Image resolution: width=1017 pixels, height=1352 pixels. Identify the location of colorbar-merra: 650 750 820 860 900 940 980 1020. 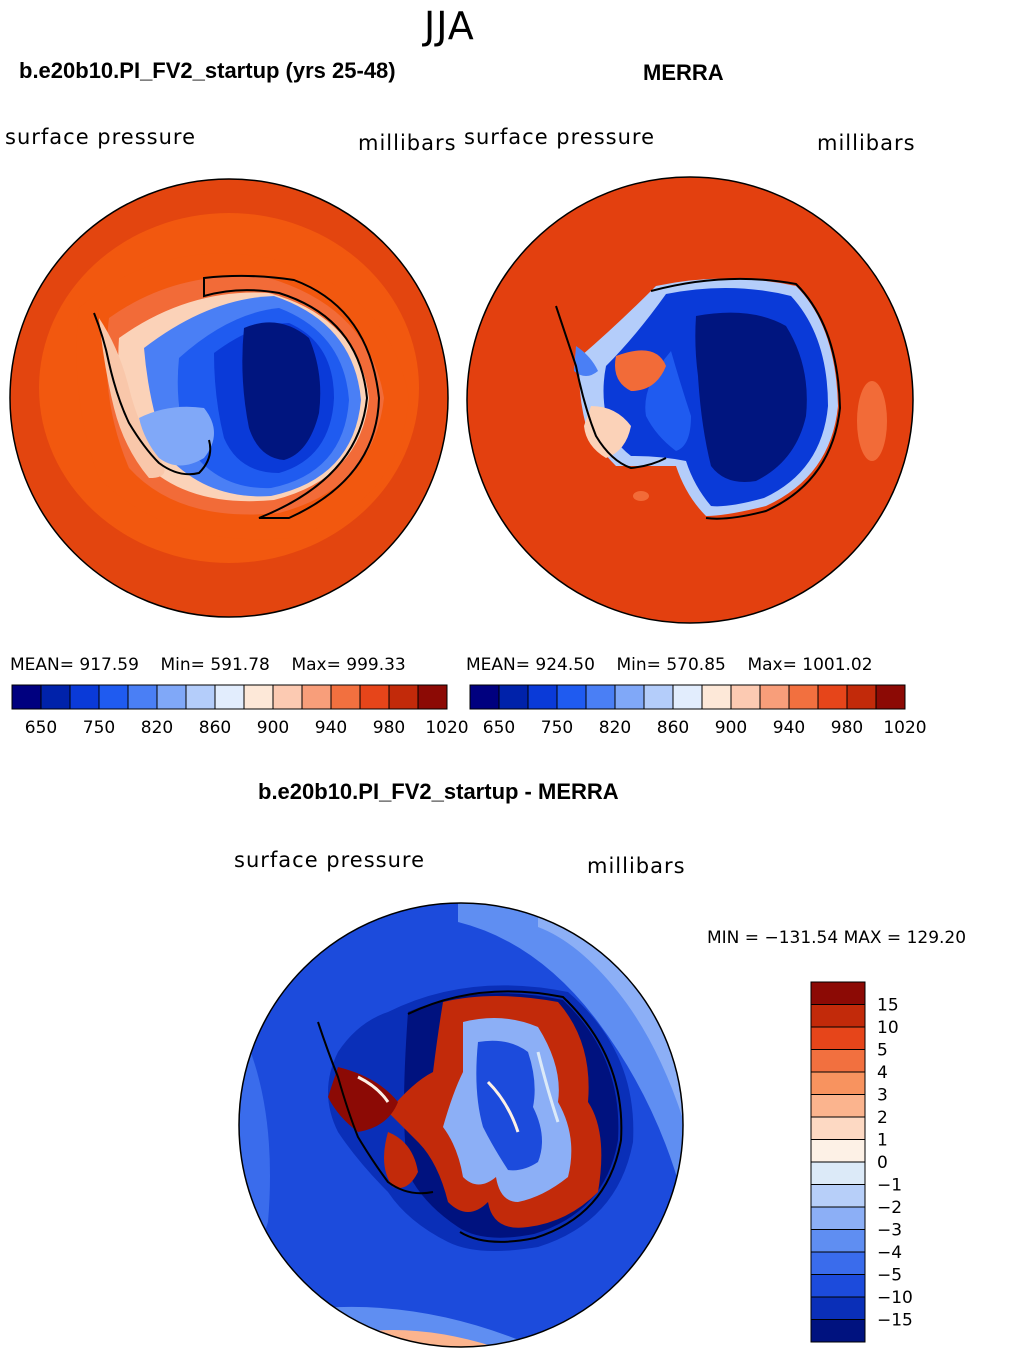
(698, 711).